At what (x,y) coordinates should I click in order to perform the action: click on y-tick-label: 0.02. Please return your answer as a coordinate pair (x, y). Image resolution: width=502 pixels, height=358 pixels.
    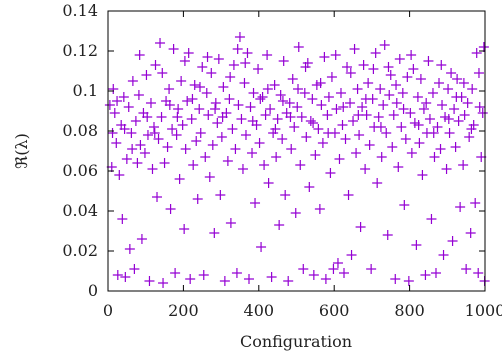
    Looking at the image, I should click on (80, 250).